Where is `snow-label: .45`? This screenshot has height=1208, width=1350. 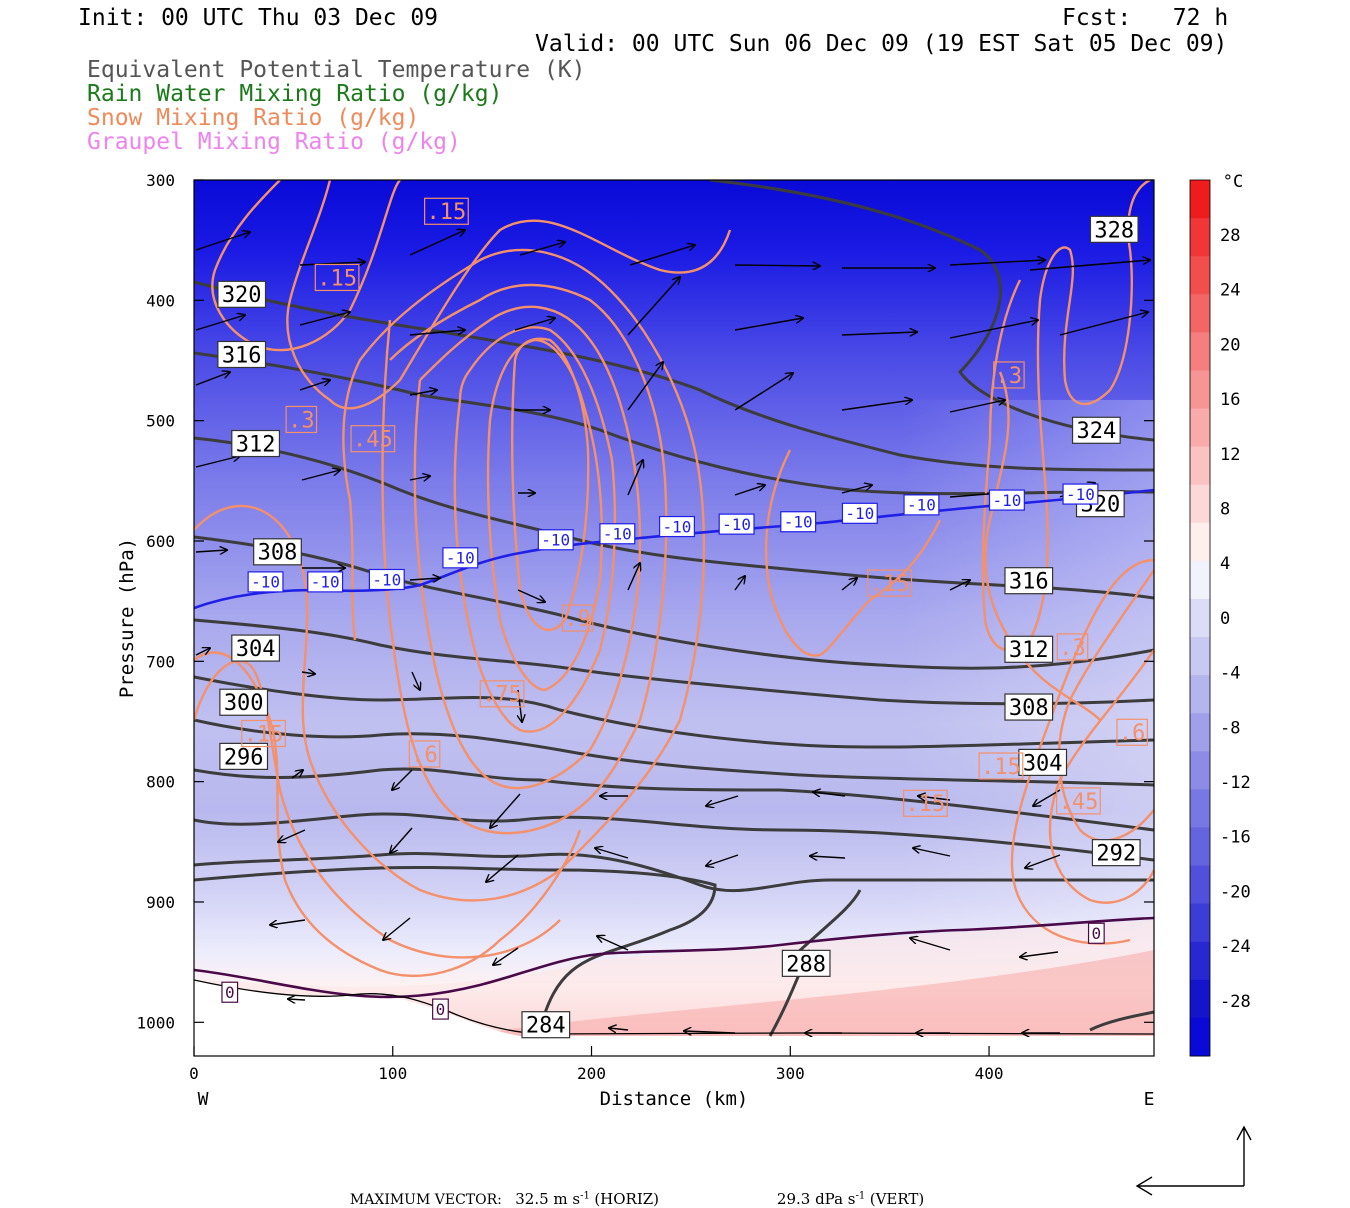 snow-label: .45 is located at coordinates (1079, 802).